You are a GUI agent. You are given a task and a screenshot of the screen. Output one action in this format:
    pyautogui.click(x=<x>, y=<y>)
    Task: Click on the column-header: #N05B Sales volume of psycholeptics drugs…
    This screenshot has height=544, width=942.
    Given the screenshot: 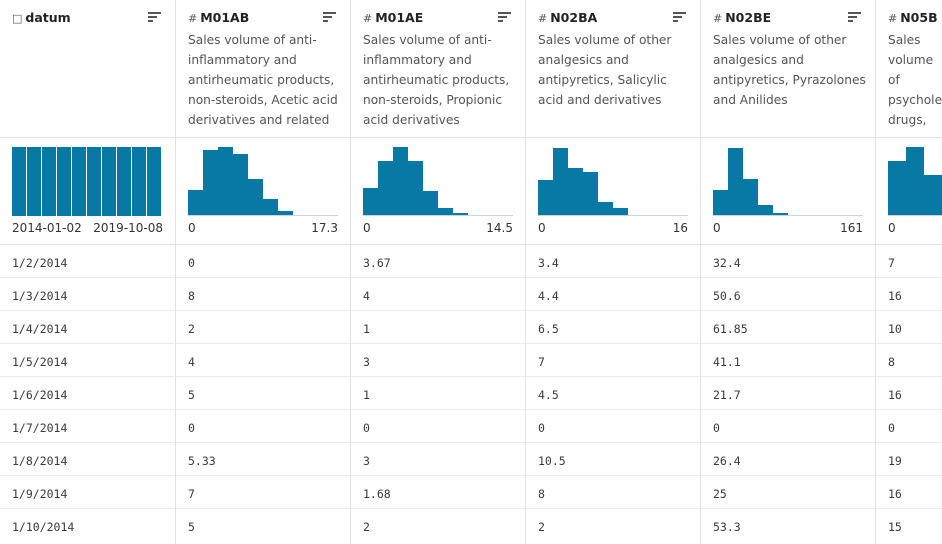 What is the action you would take?
    pyautogui.click(x=909, y=69)
    